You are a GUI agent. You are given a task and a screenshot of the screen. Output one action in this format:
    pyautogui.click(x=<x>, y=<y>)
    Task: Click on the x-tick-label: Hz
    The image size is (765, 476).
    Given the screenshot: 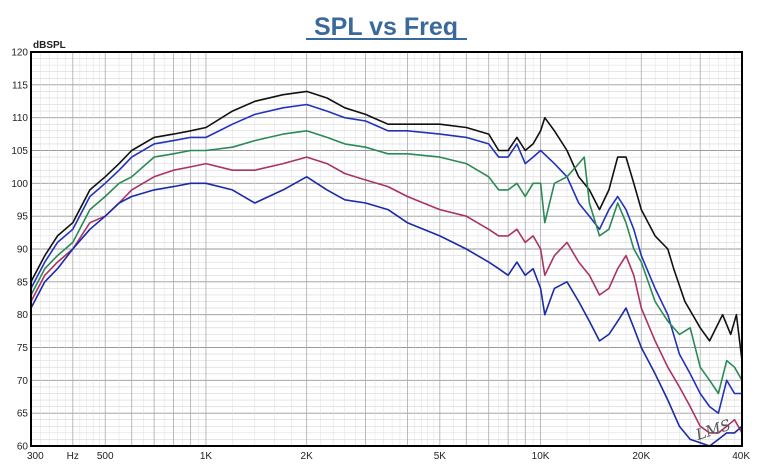 What is the action you would take?
    pyautogui.click(x=73, y=456)
    